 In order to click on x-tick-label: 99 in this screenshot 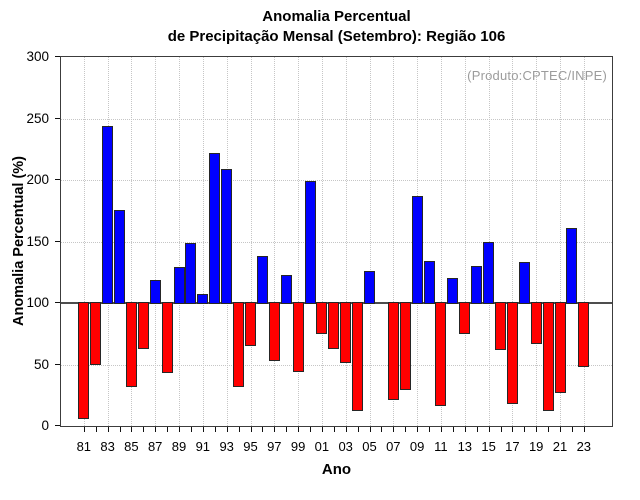, I will do `click(298, 446)`.